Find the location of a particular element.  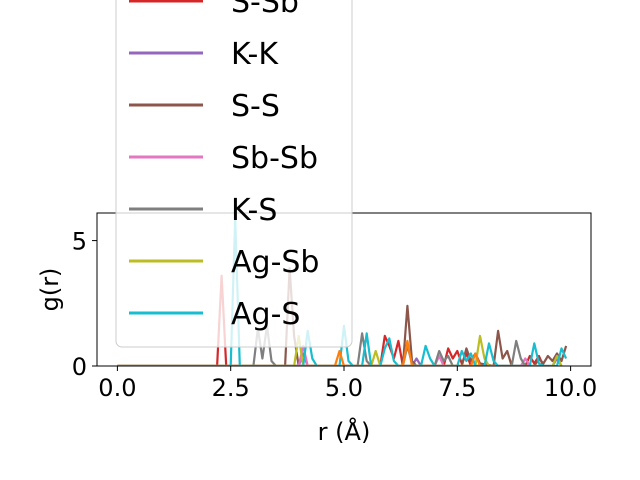

legend-label-ag-s: Ag-S is located at coordinates (265, 314).